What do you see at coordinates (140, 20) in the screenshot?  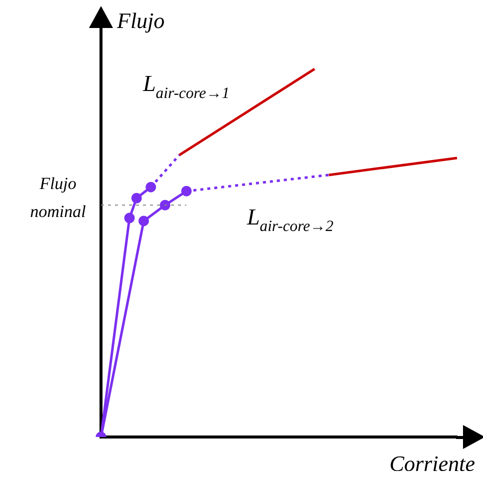 I see `y-axis-title: Flujo` at bounding box center [140, 20].